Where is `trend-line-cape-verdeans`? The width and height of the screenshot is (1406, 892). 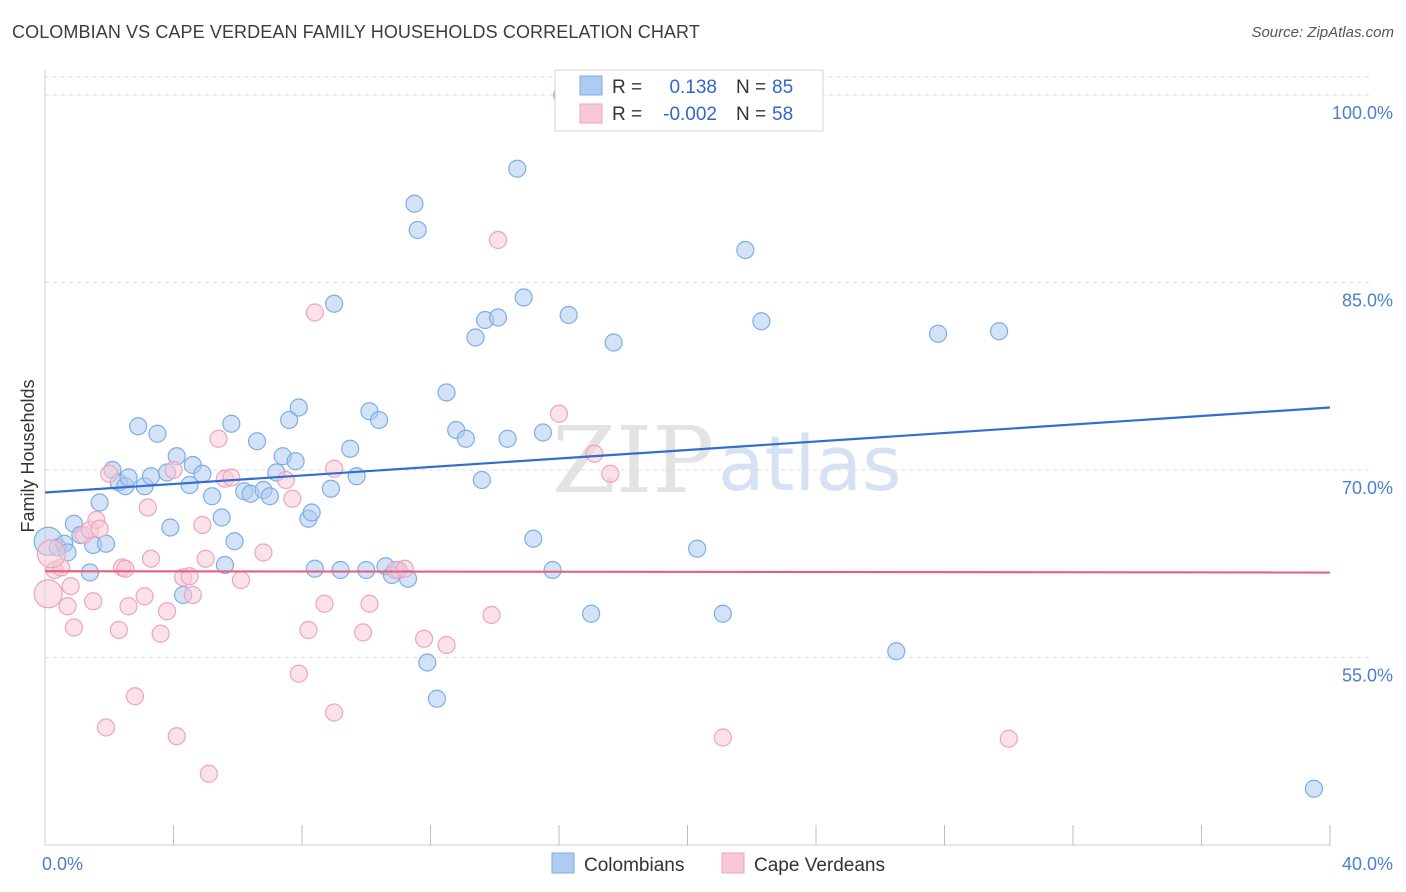
trend-line-cape-verdeans is located at coordinates (687, 572).